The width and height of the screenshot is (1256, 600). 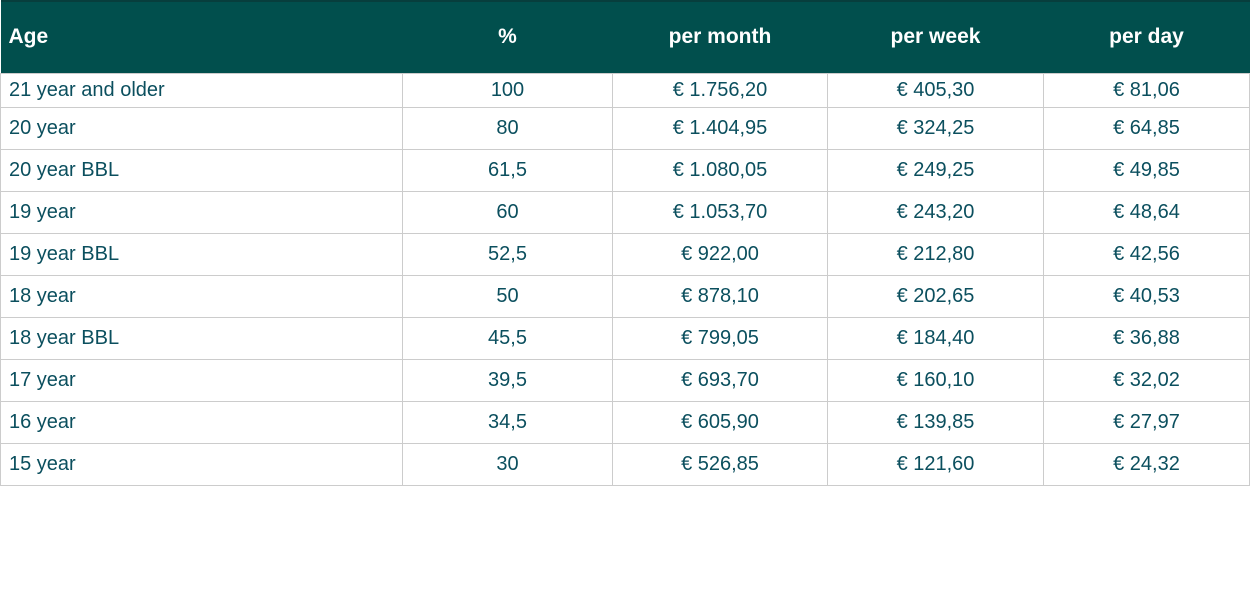 I want to click on column-header-per-day: per day, so click(x=1146, y=36).